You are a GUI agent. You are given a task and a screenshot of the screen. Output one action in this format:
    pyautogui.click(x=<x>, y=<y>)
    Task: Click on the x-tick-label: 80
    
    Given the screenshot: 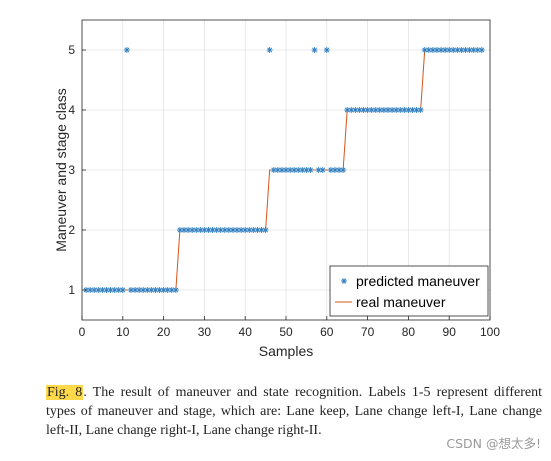 What is the action you would take?
    pyautogui.click(x=409, y=332)
    